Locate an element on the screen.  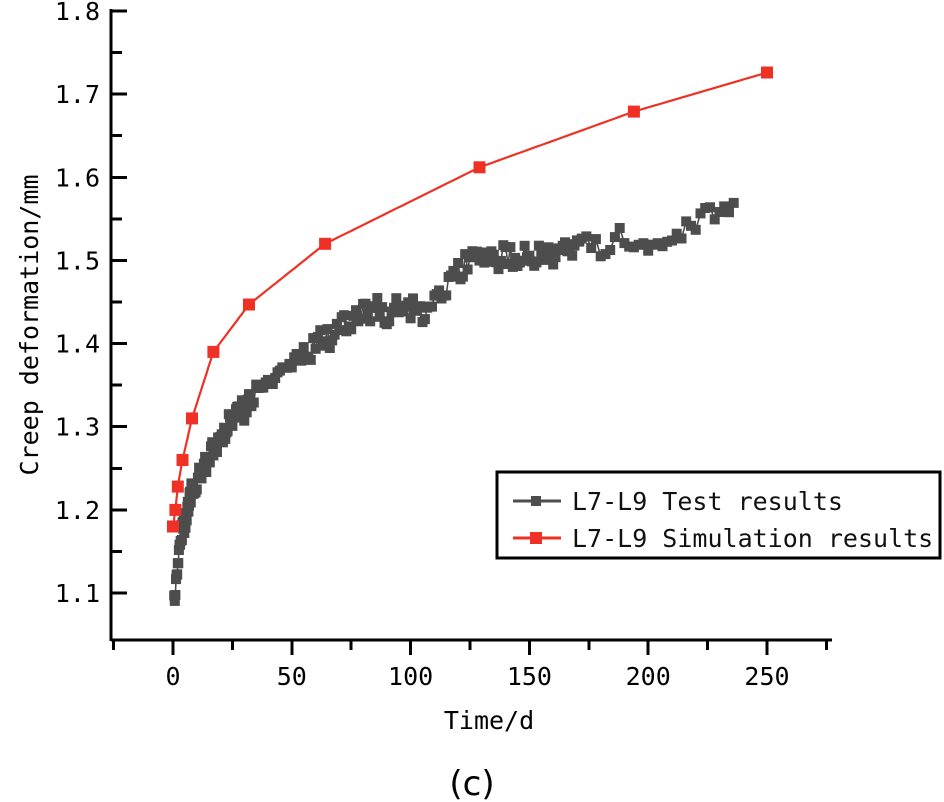
x-tick-label: 200 is located at coordinates (648, 676).